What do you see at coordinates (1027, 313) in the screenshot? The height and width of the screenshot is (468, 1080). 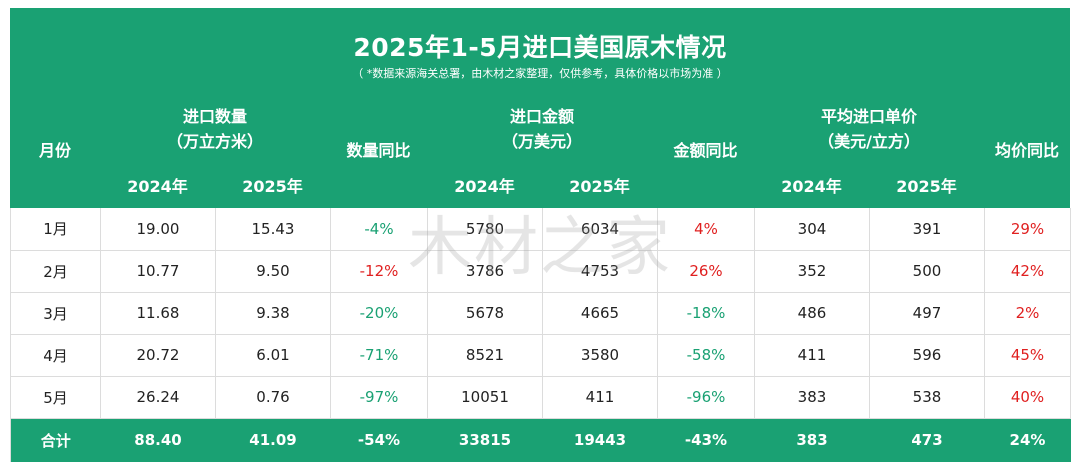 I see `cell-price-yoy: 2%` at bounding box center [1027, 313].